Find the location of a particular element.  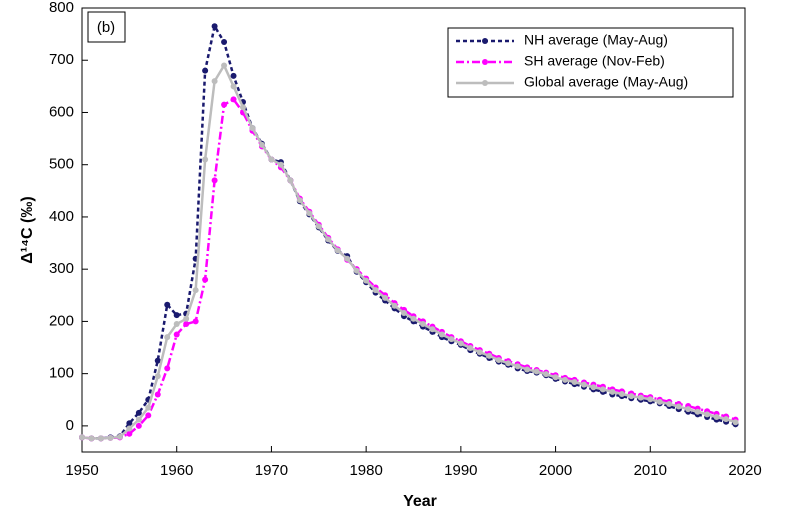

x-tick-label: 1950 is located at coordinates (81, 470).